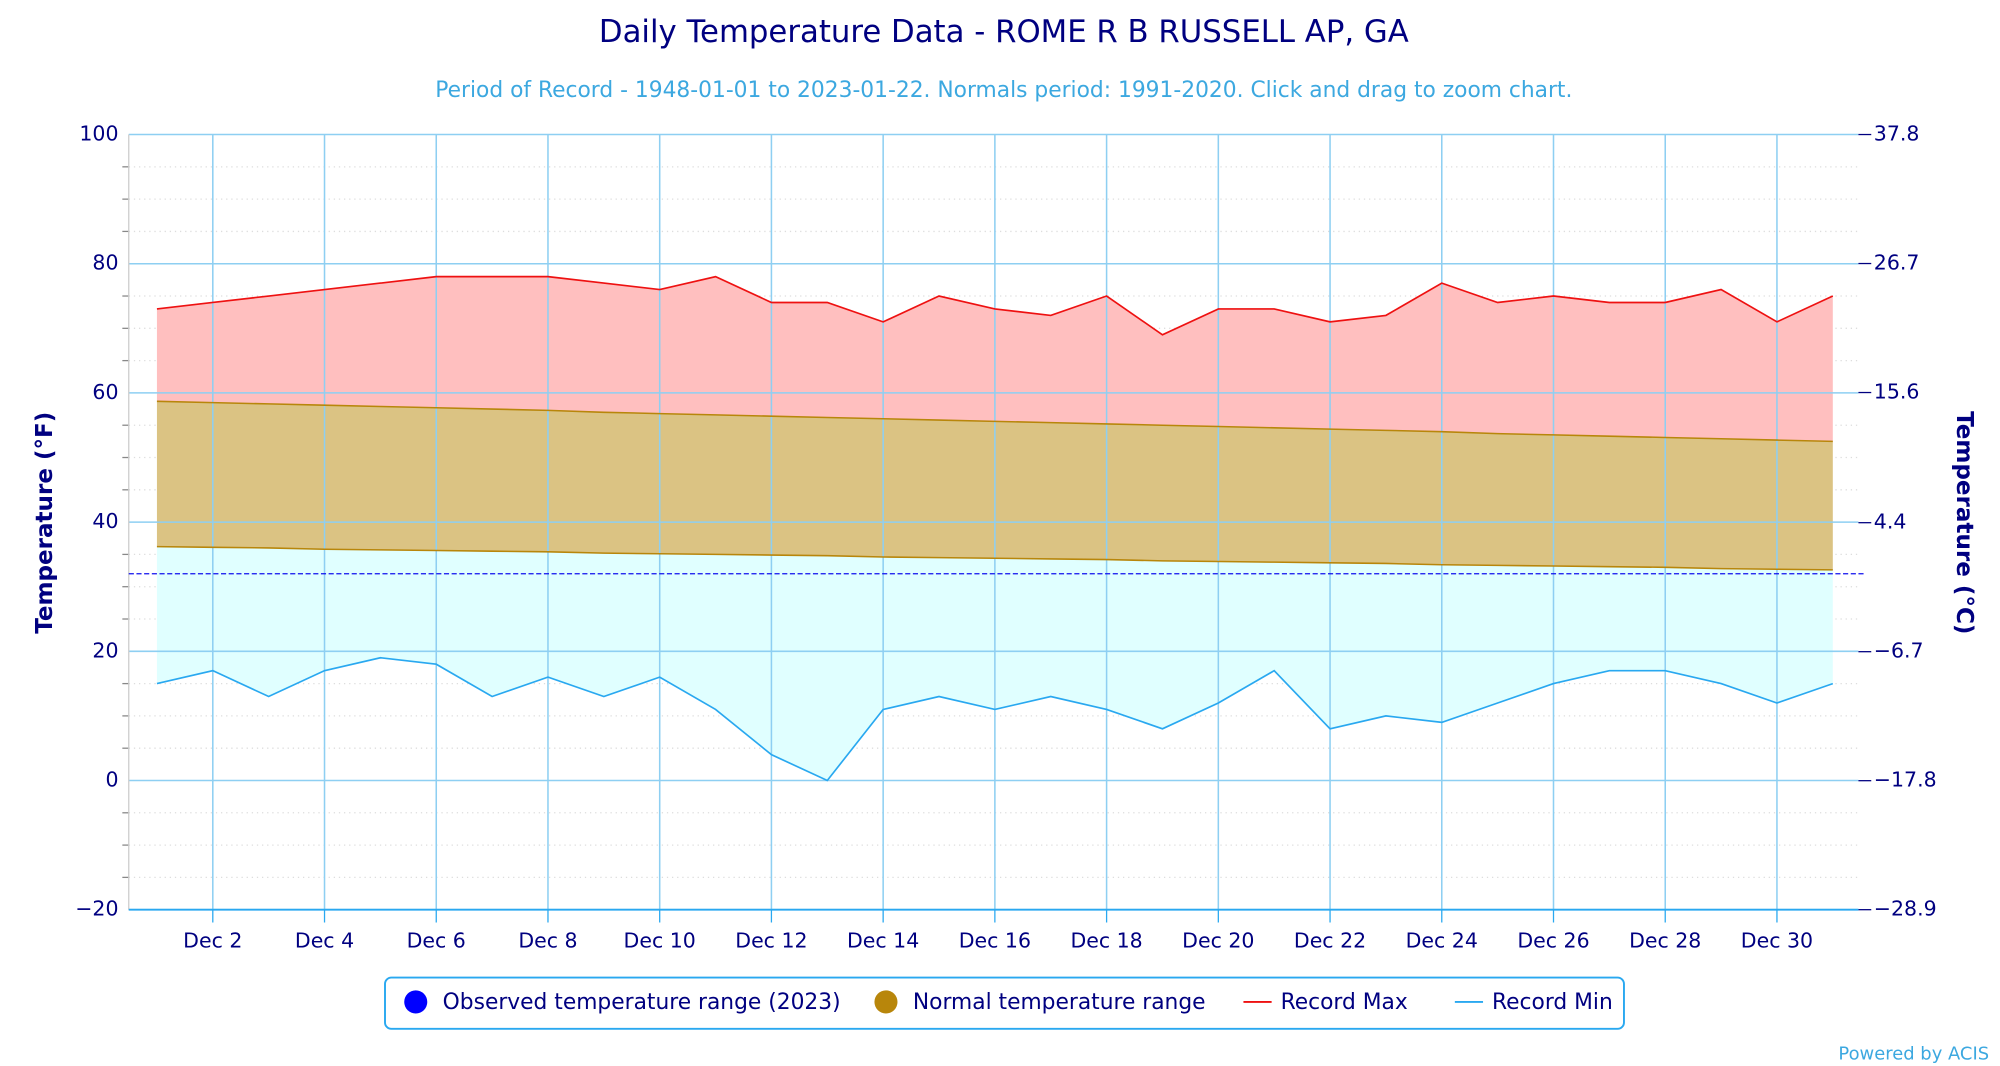  What do you see at coordinates (1330, 941) in the screenshot?
I see `x-tick-label: Dec 22` at bounding box center [1330, 941].